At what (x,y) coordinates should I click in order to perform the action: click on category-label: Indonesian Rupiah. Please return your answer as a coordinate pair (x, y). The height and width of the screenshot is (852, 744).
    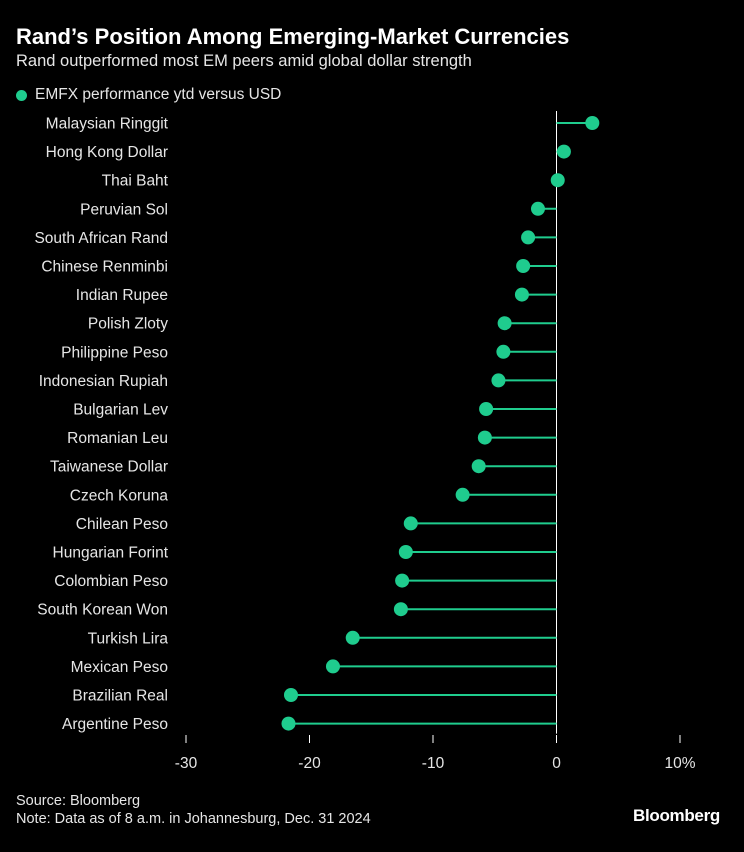
    Looking at the image, I should click on (103, 381).